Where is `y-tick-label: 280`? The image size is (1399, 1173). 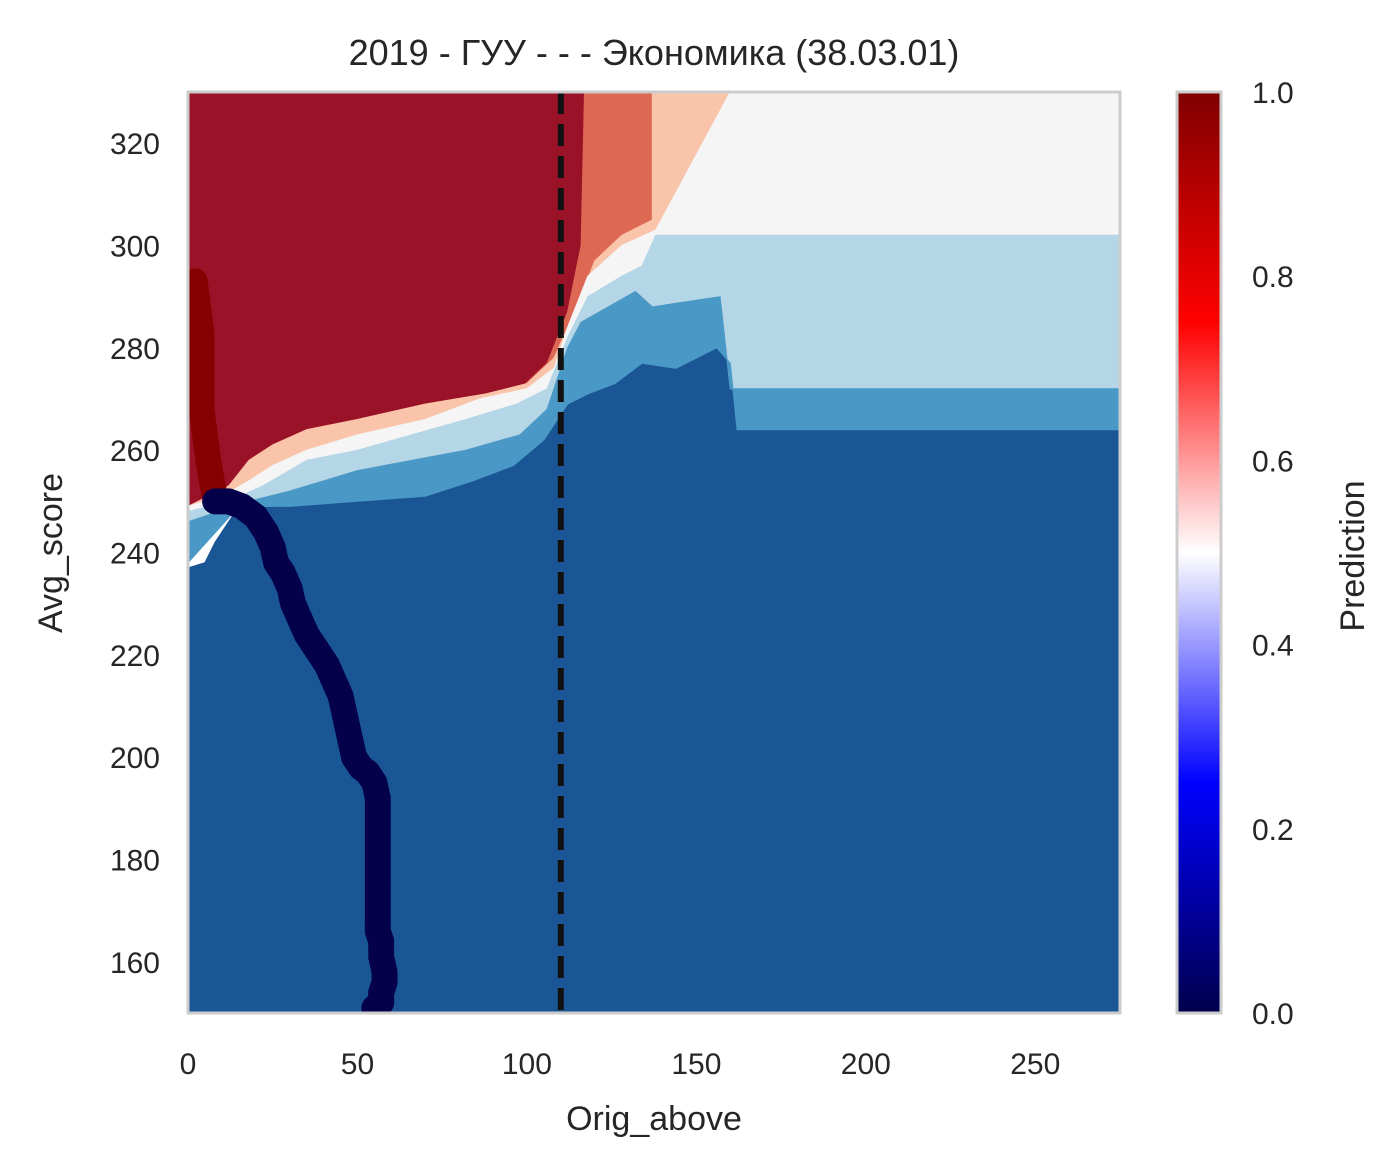 y-tick-label: 280 is located at coordinates (135, 349).